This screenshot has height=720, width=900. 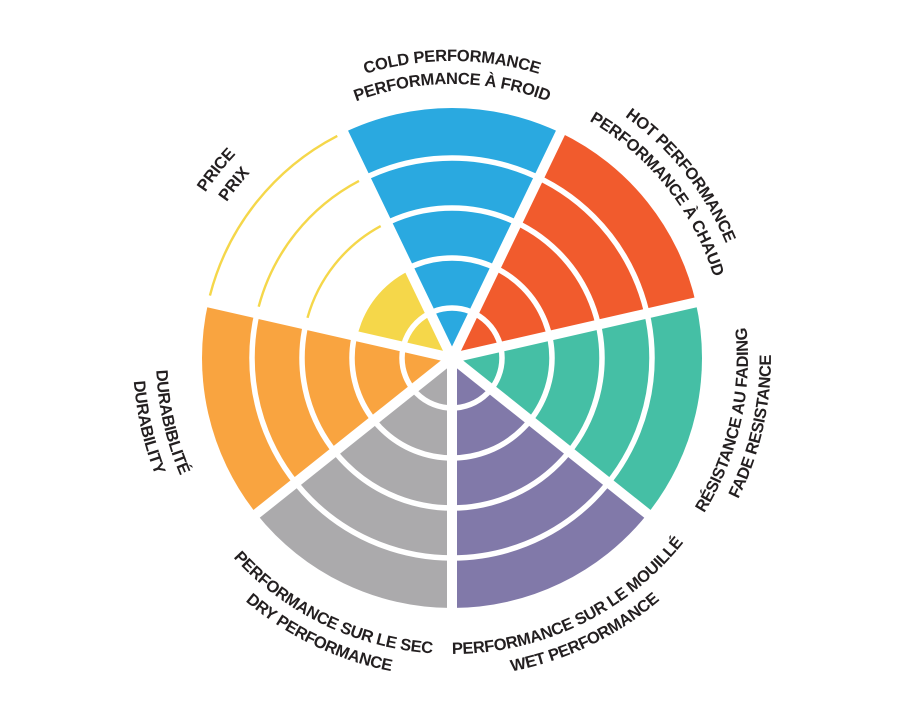 I want to click on sector-cold-performance, so click(x=452, y=233).